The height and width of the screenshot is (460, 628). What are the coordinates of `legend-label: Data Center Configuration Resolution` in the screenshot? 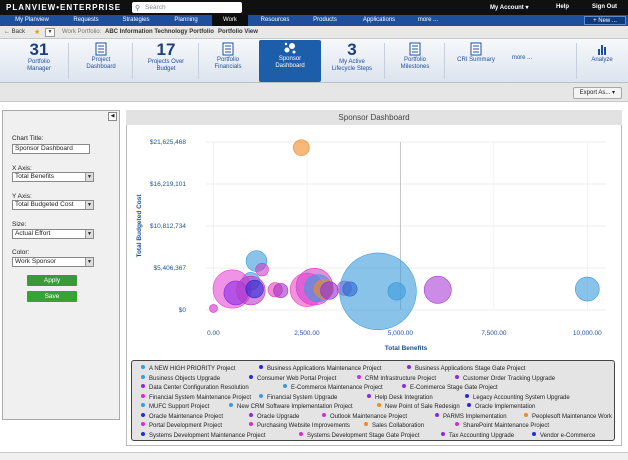 It's located at (199, 388).